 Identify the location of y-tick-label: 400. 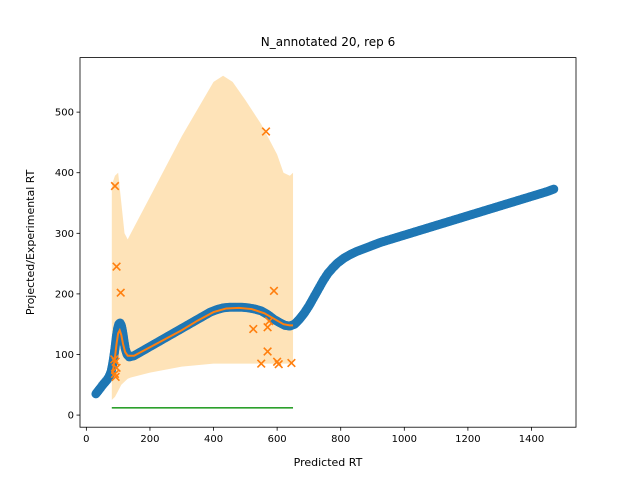
(64, 173).